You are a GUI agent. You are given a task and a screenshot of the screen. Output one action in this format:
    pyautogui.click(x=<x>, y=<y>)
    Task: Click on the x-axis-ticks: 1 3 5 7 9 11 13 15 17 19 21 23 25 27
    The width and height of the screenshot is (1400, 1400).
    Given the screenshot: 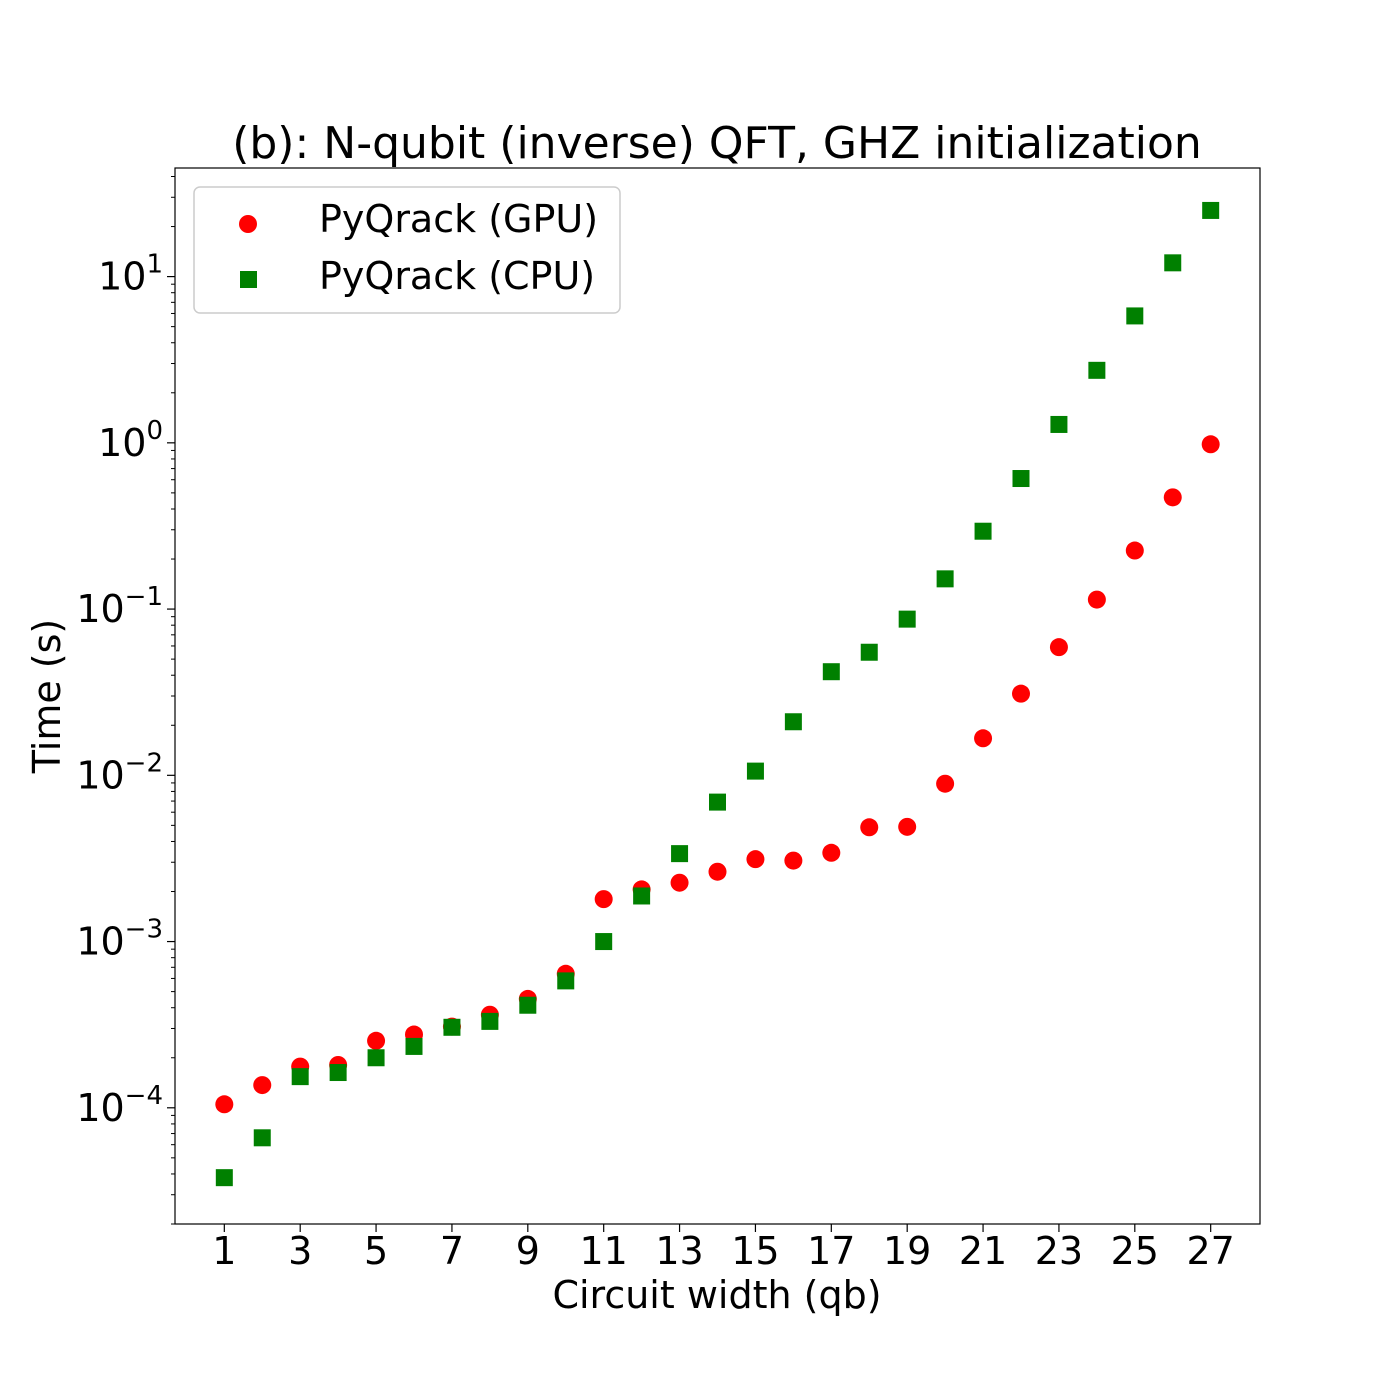 What is the action you would take?
    pyautogui.click(x=723, y=1248)
    